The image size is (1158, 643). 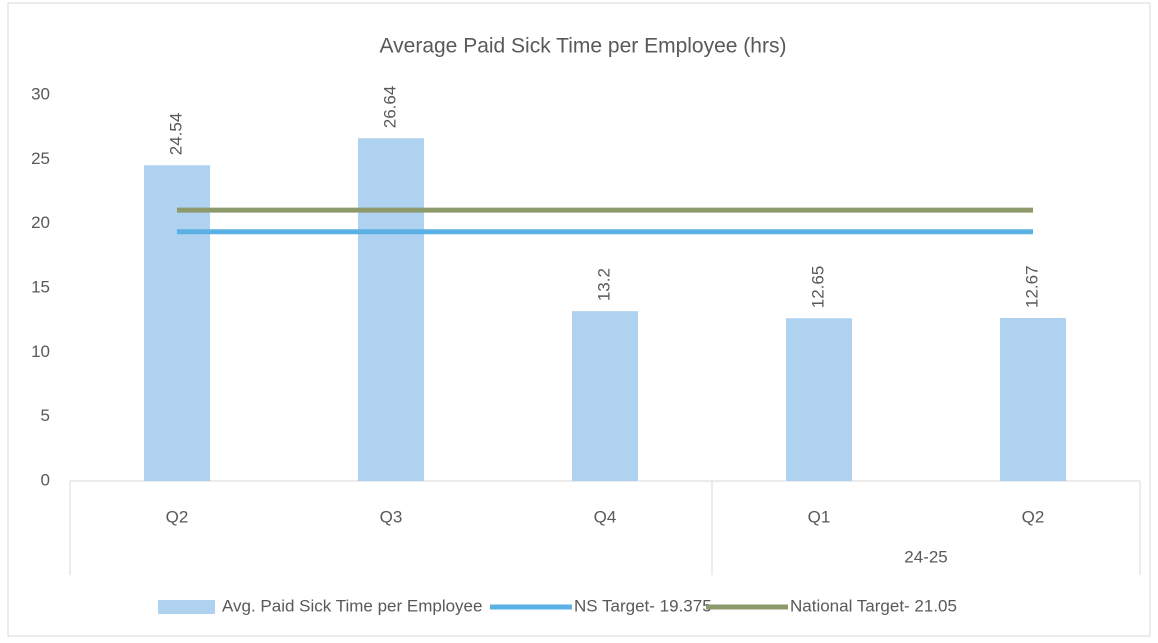 What do you see at coordinates (391, 516) in the screenshot?
I see `x-tick-label: Q3` at bounding box center [391, 516].